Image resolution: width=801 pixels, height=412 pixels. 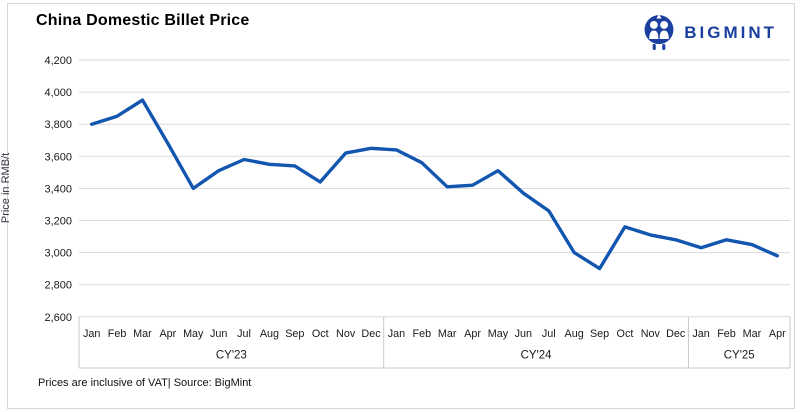 What do you see at coordinates (231, 356) in the screenshot?
I see `year-label: CY'23` at bounding box center [231, 356].